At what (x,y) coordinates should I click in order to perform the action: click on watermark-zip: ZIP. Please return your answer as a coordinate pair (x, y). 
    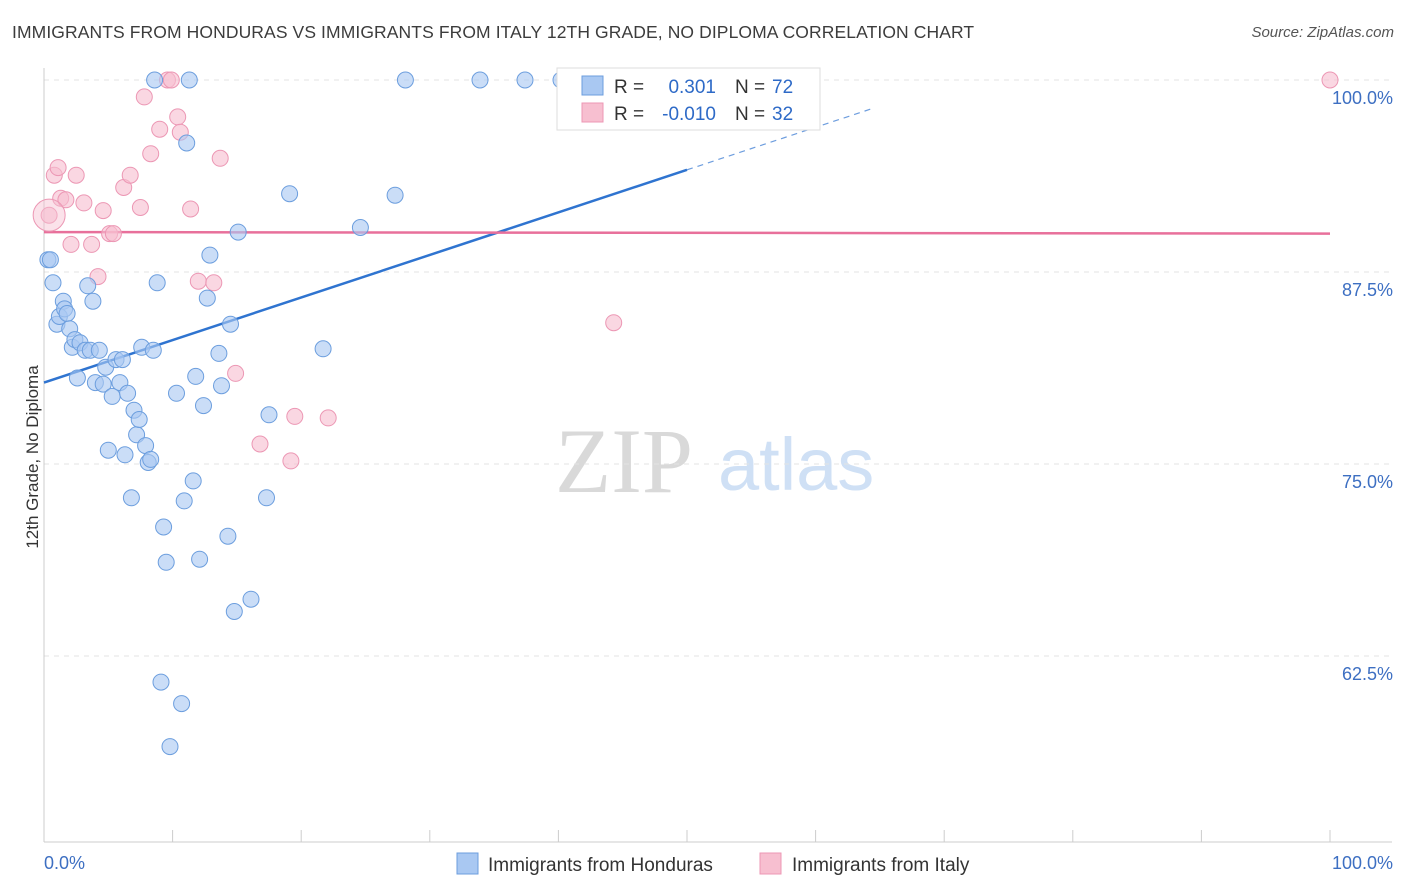
    Looking at the image, I should click on (624, 461).